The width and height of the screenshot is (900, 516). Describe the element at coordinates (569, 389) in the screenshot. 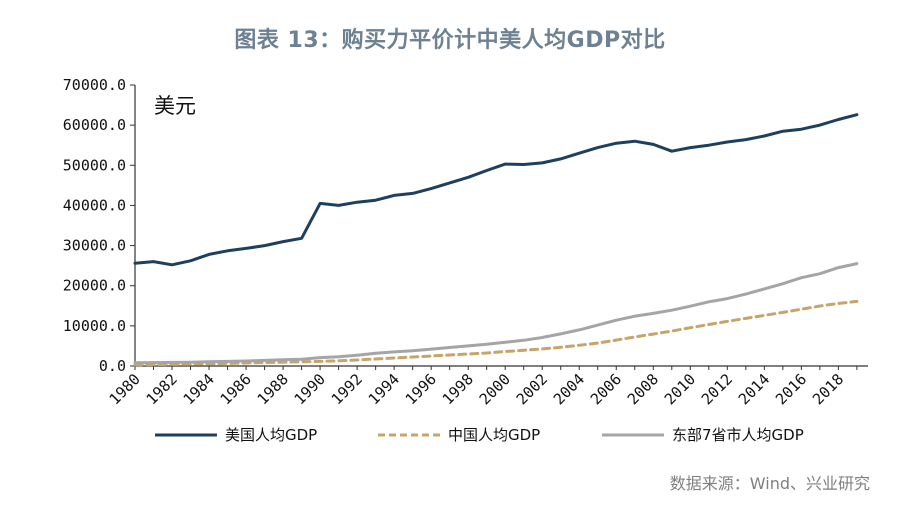

I see `x-tick-label: 2004` at that location.